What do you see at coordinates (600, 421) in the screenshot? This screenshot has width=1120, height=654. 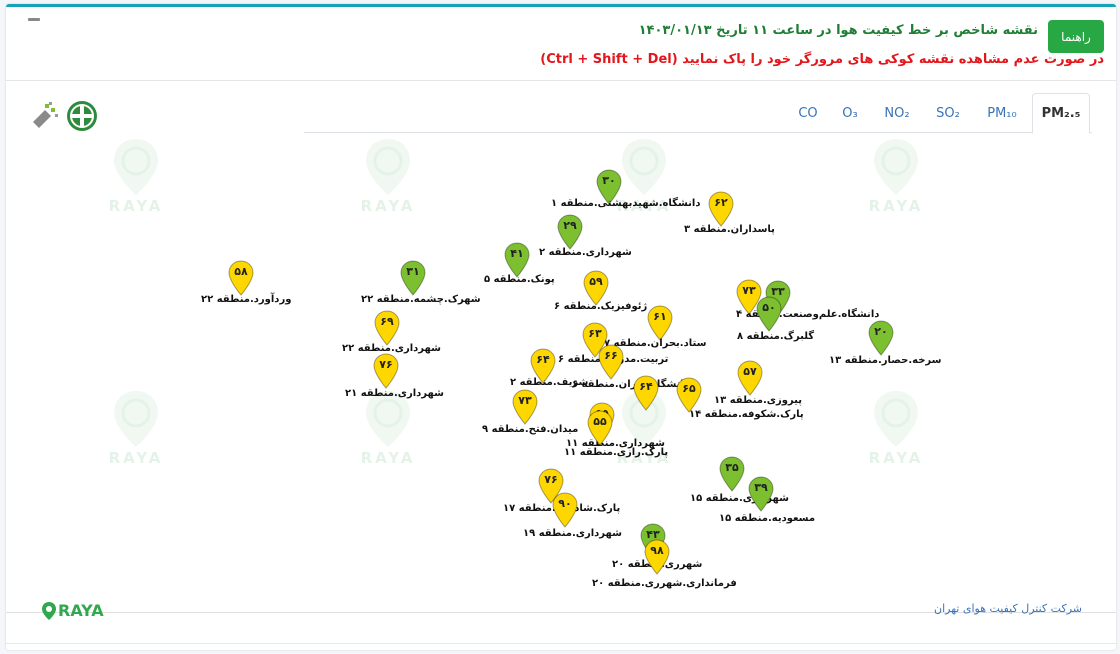 I see `station-aqi-value: ۵۵` at bounding box center [600, 421].